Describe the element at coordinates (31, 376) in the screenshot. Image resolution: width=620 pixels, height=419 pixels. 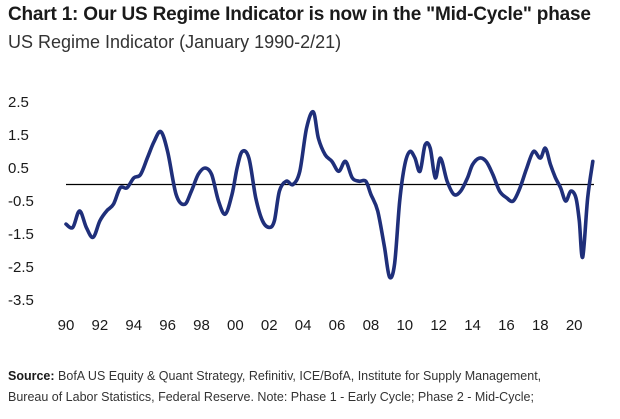
I see `source-label: Source:` at that location.